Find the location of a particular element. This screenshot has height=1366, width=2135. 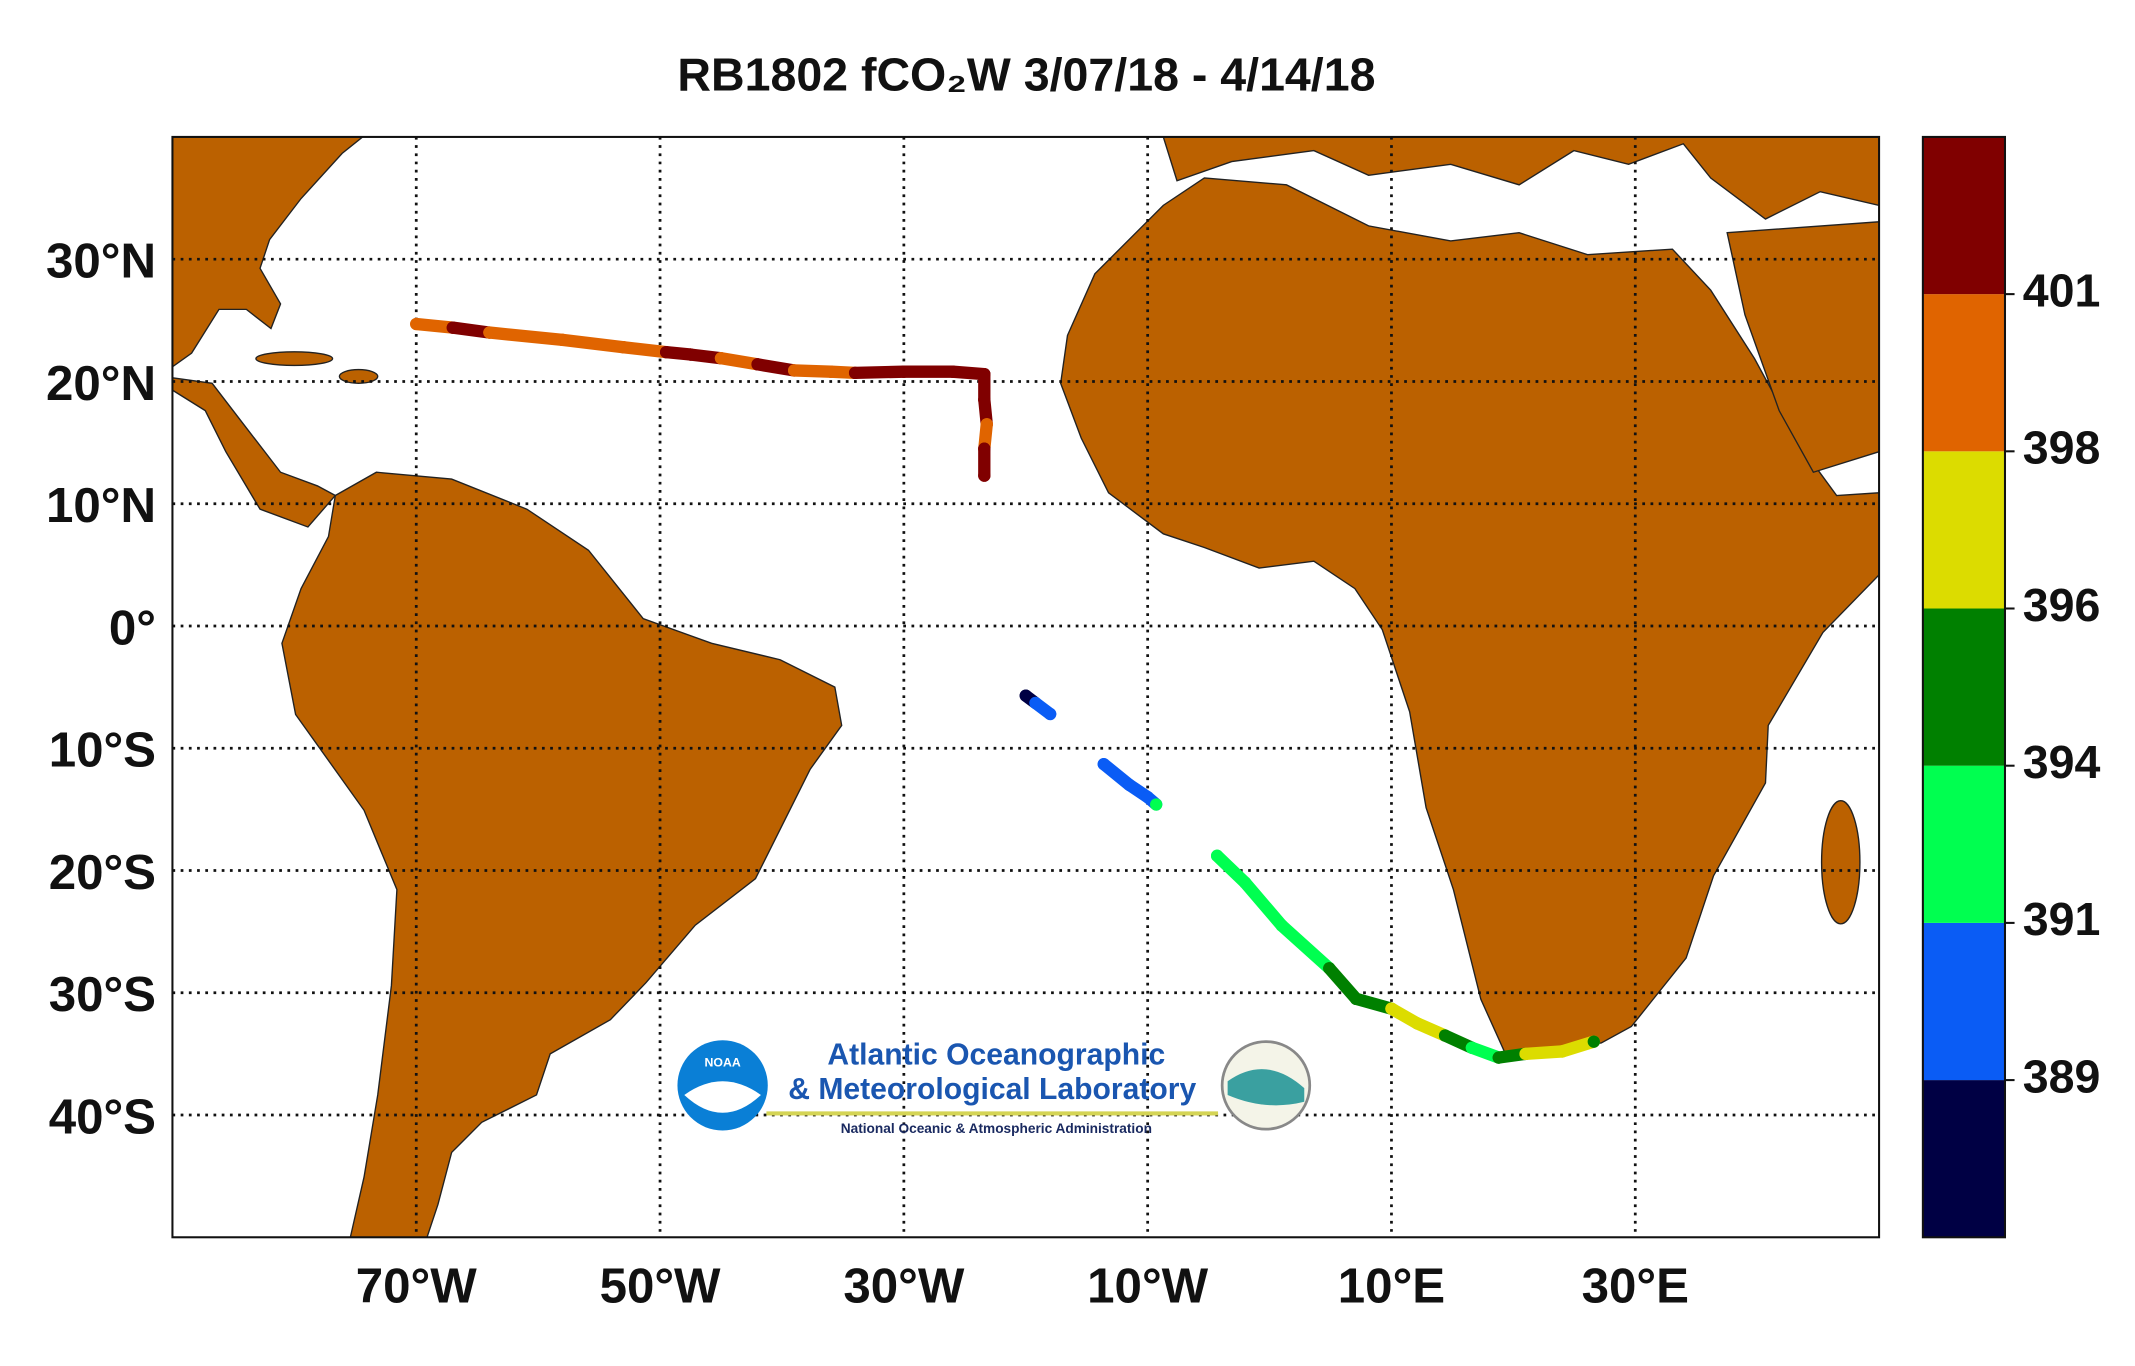

x-tick-label: 30°W is located at coordinates (903, 1285).